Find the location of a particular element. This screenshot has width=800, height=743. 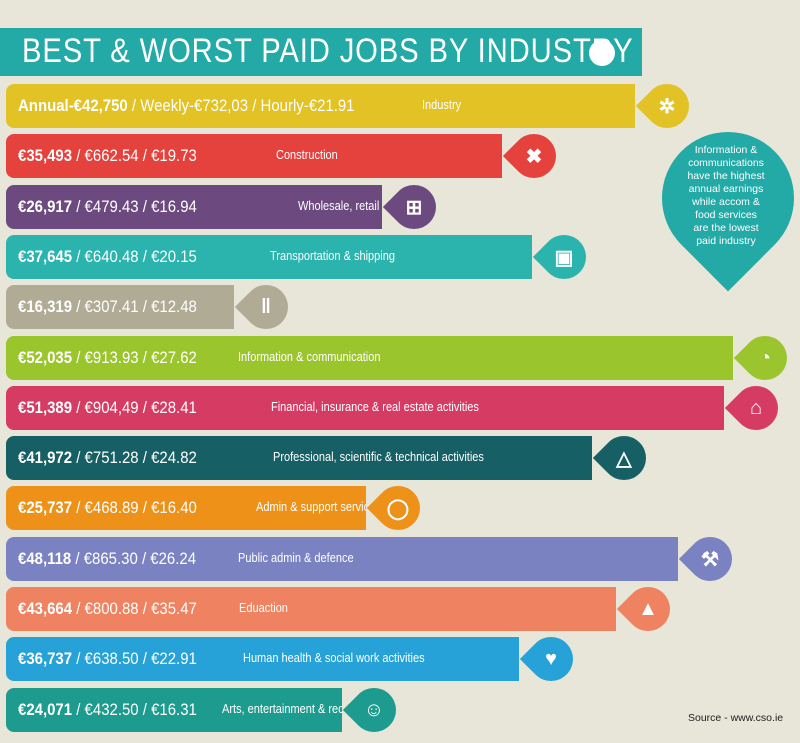

bar-values: €25,737 / €468.89 / €16.40 is located at coordinates (107, 508).